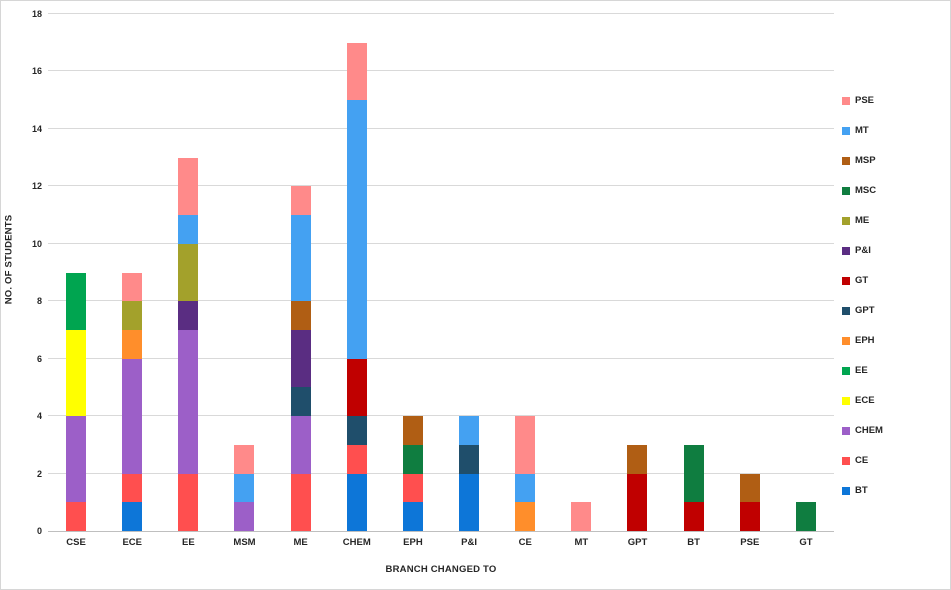 The image size is (951, 590). What do you see at coordinates (76, 301) in the screenshot?
I see `bar-segment-ee` at bounding box center [76, 301].